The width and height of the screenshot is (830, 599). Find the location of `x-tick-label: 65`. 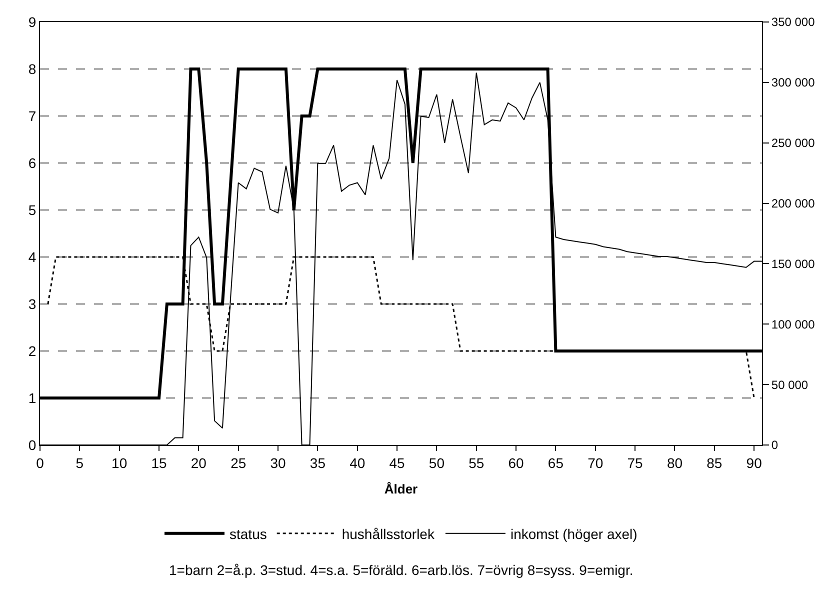

x-tick-label: 65 is located at coordinates (556, 462).